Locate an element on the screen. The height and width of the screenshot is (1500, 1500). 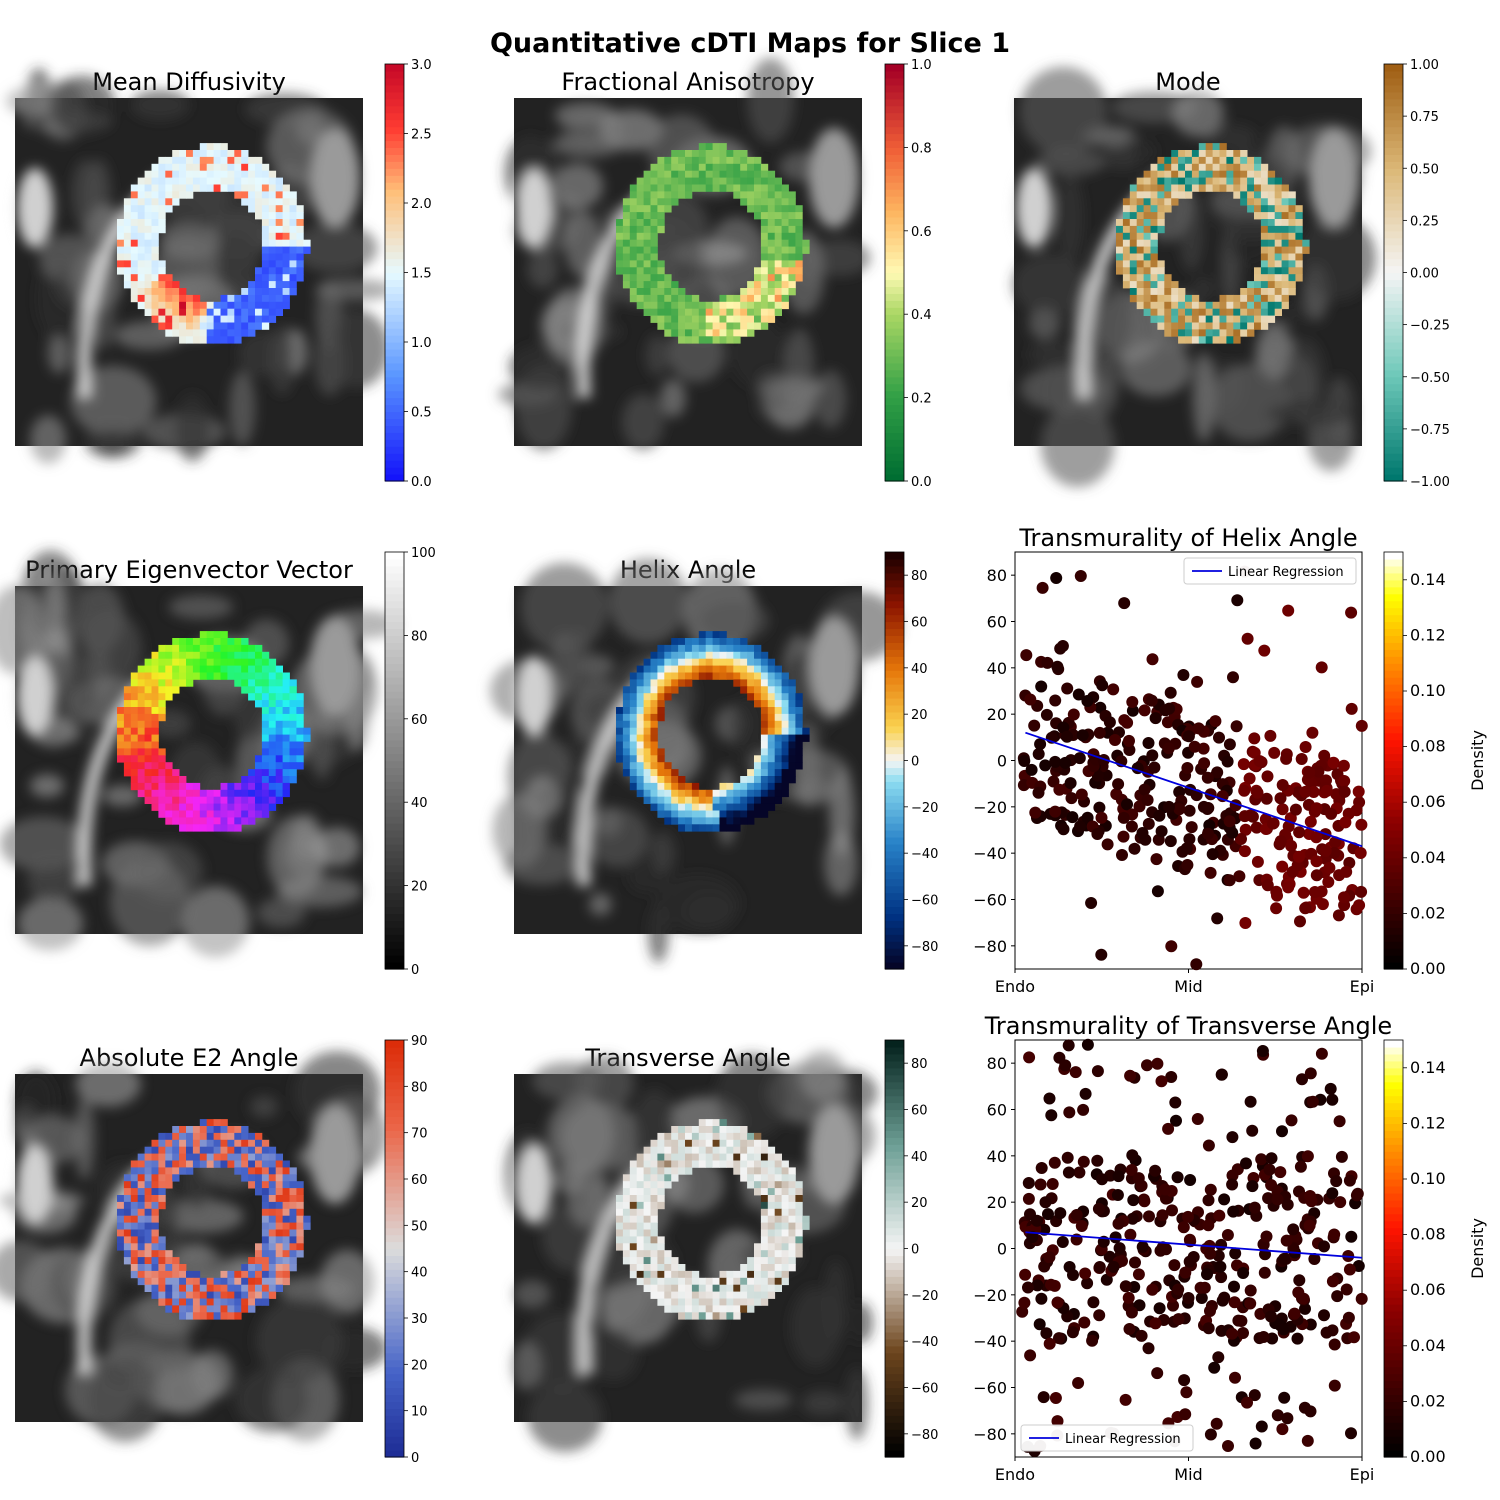
legend: Linear Regression is located at coordinates (1270, 571).